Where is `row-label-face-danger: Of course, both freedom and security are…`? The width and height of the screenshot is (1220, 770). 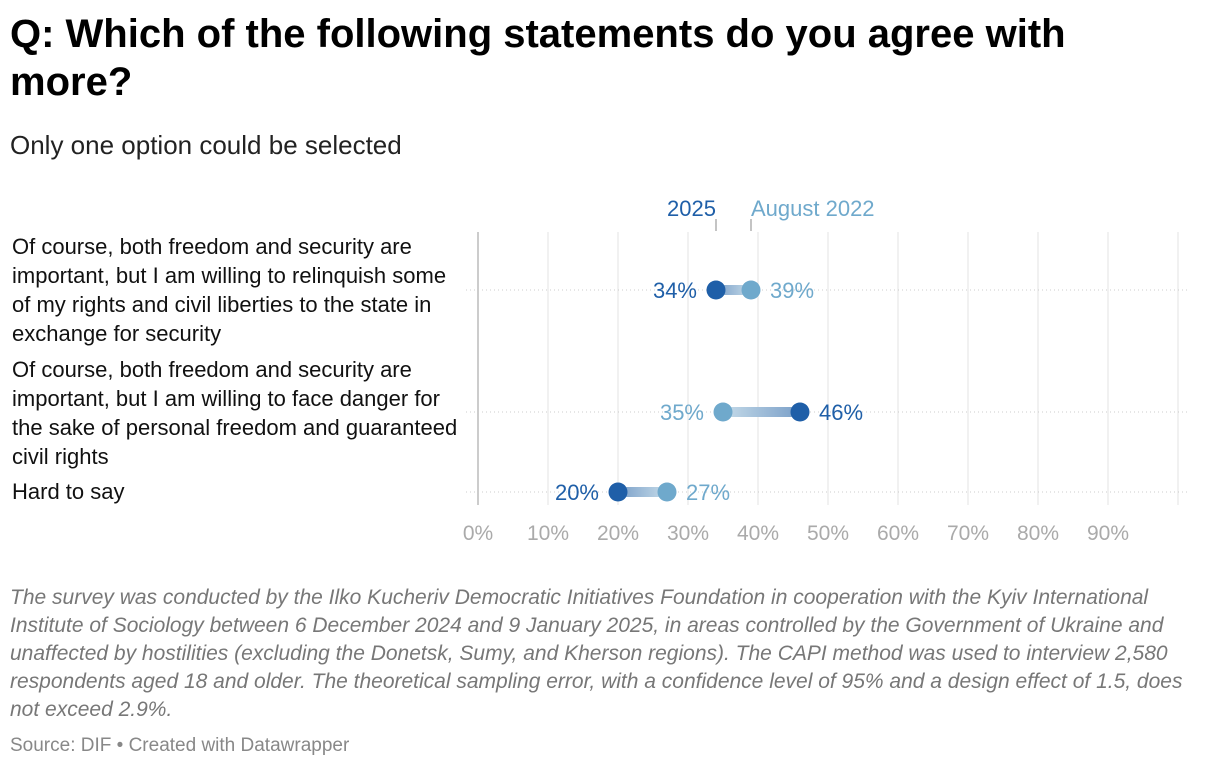
row-label-face-danger: Of course, both freedom and security are… is located at coordinates (235, 413).